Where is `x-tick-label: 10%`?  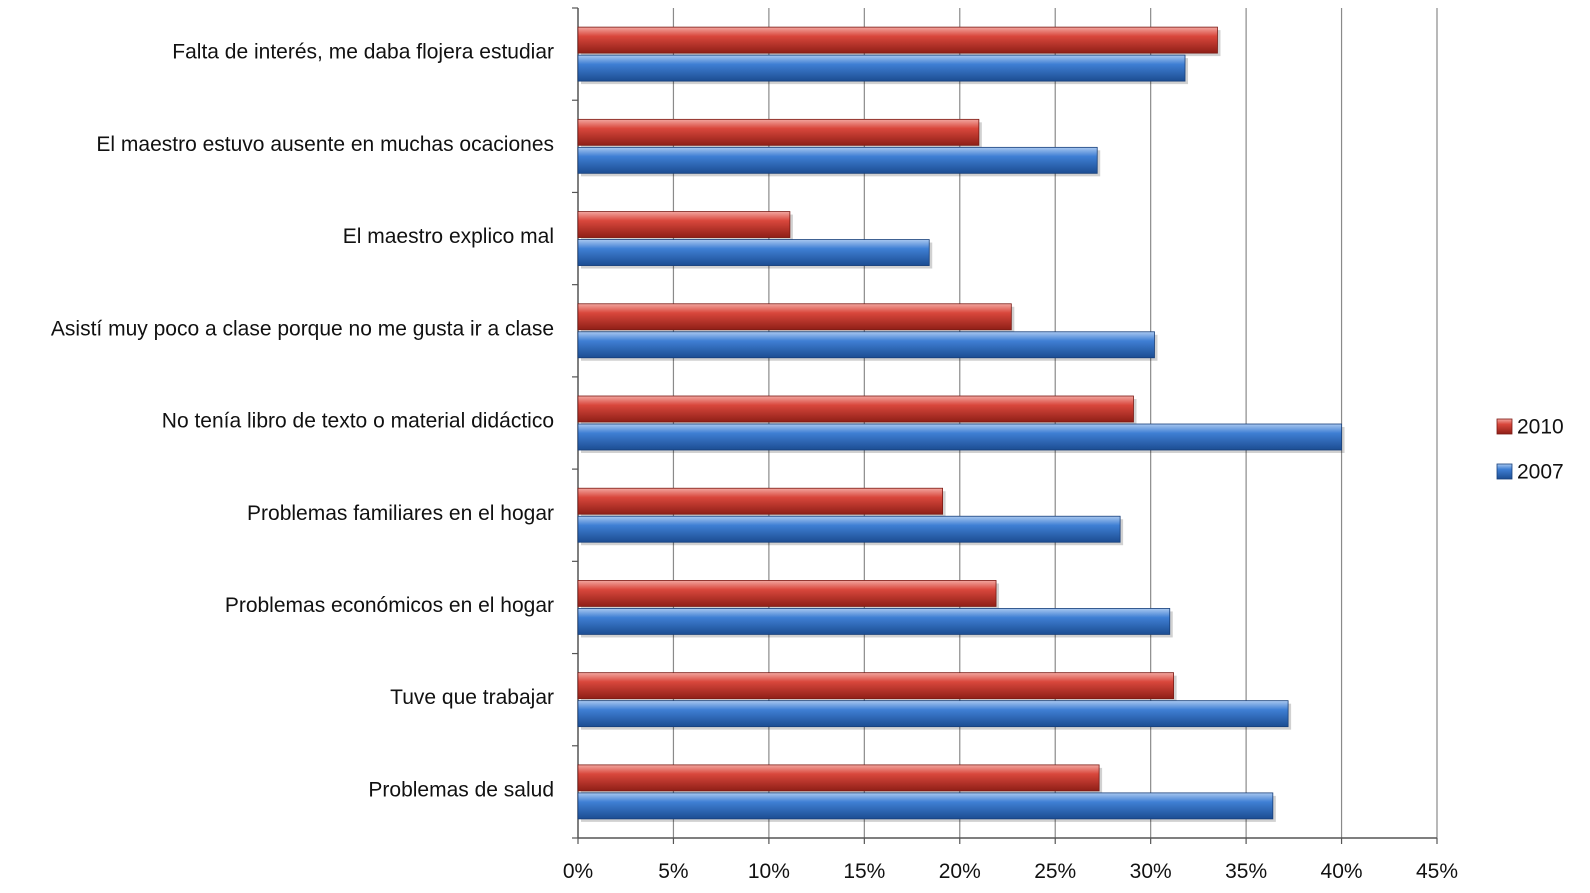 x-tick-label: 10% is located at coordinates (769, 871).